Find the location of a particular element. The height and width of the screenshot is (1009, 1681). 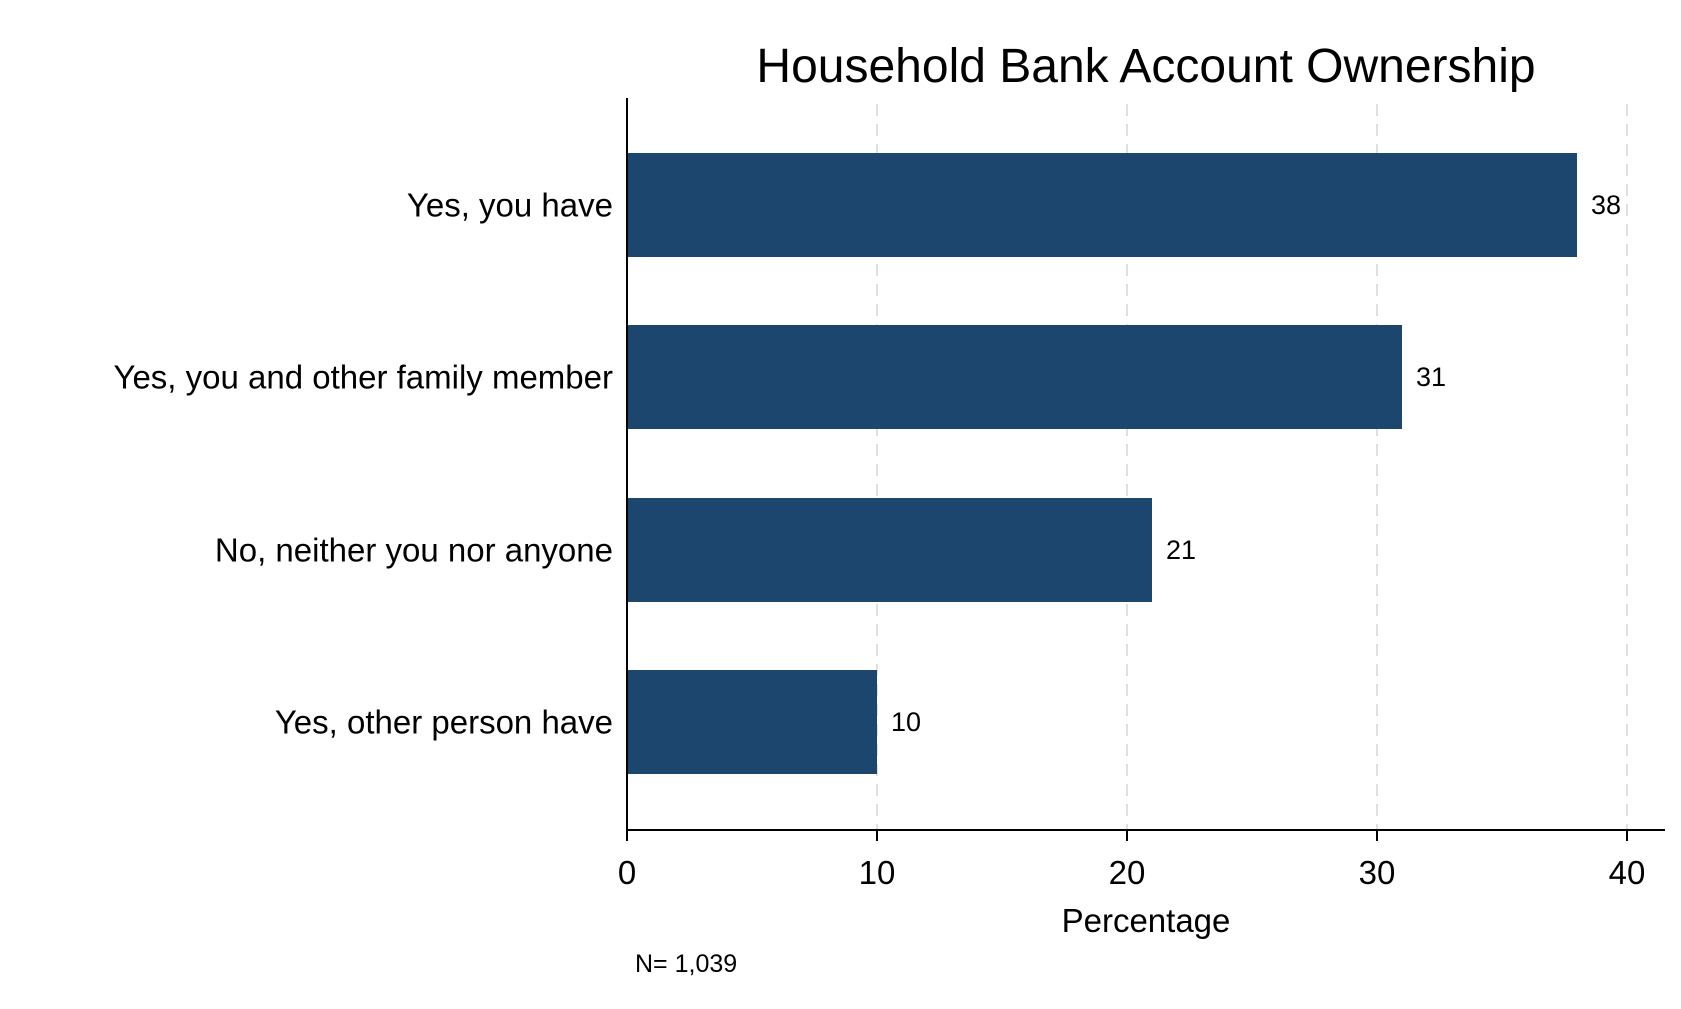

category-label: Yes, you have is located at coordinates (510, 205).